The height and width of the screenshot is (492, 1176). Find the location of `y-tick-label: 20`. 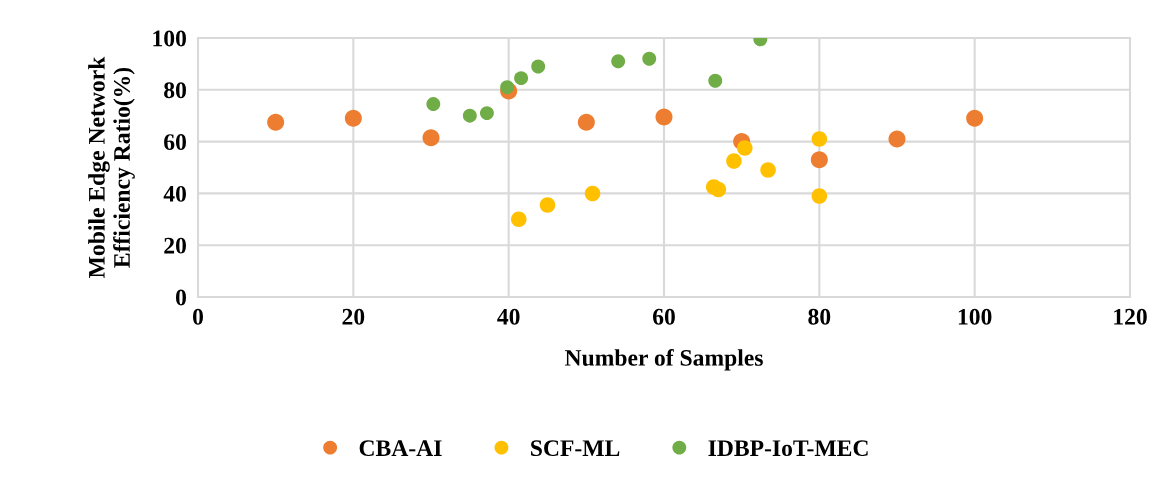

y-tick-label: 20 is located at coordinates (175, 245).